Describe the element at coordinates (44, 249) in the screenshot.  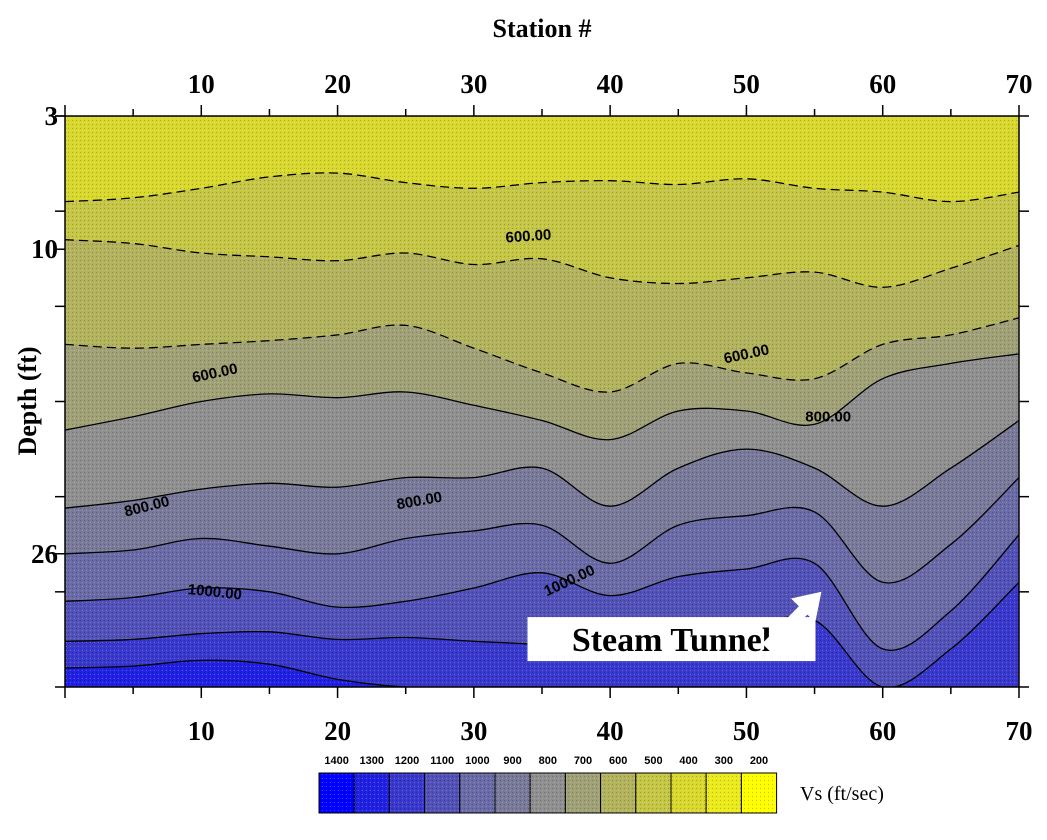
I see `y-tick-label: 10` at that location.